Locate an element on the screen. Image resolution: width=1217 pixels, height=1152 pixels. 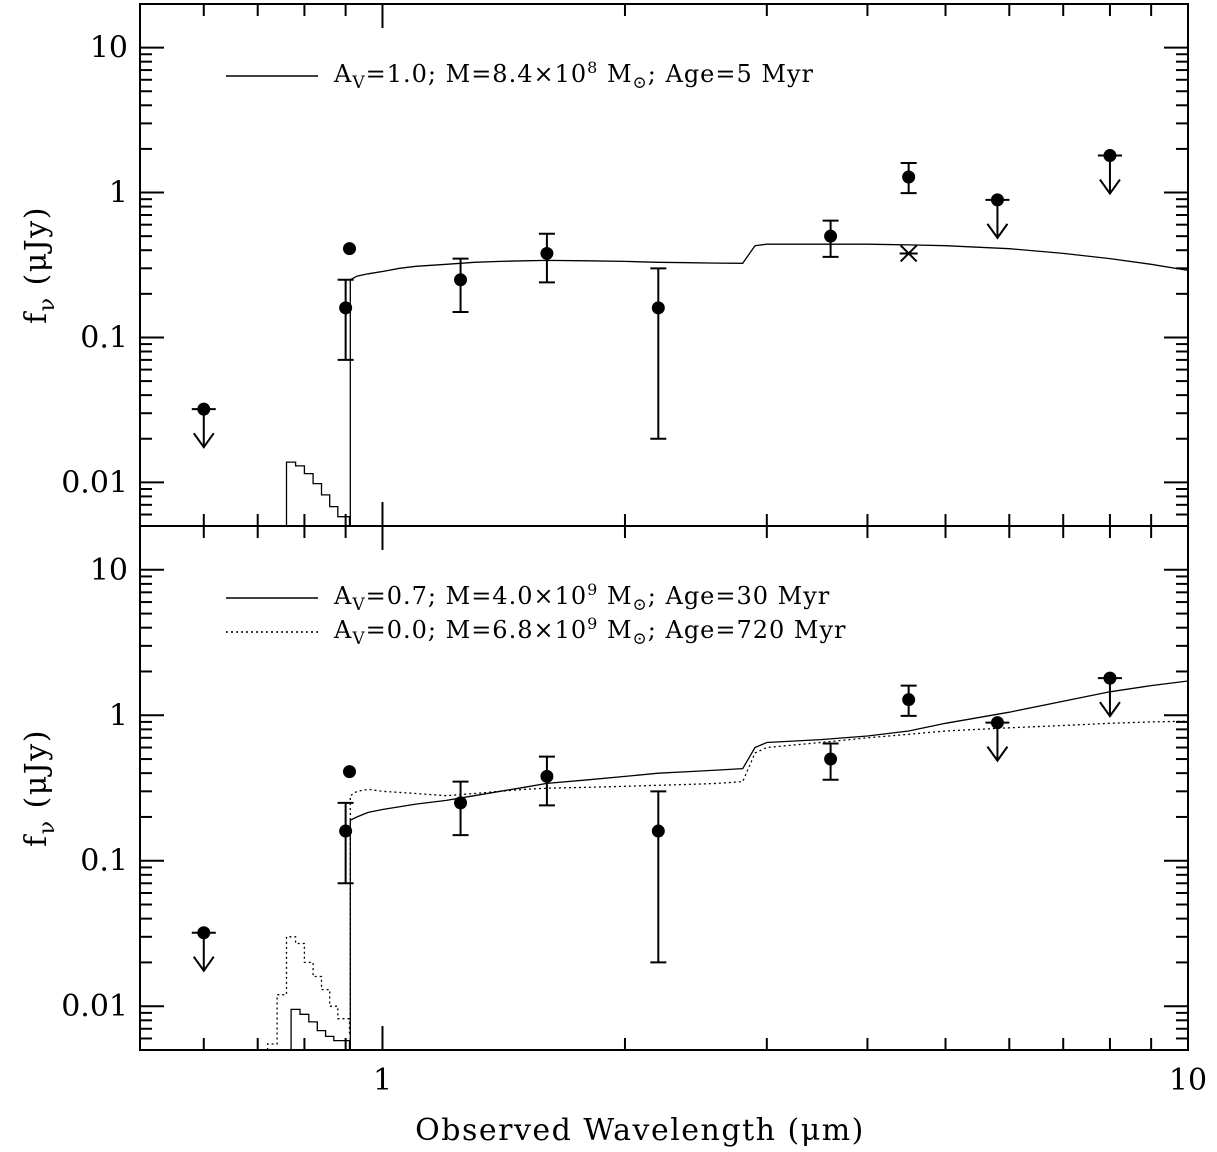
x-tick-label: 10 is located at coordinates (1188, 1080).